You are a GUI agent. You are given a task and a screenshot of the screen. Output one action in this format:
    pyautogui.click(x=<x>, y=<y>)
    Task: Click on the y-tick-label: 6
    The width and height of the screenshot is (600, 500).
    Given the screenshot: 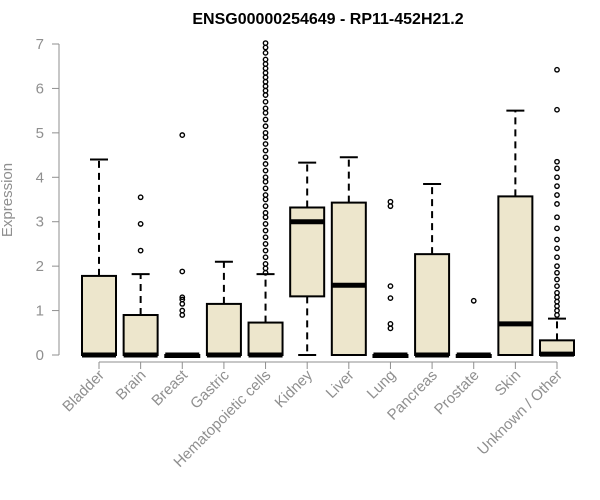 What is the action you would take?
    pyautogui.click(x=40, y=88)
    